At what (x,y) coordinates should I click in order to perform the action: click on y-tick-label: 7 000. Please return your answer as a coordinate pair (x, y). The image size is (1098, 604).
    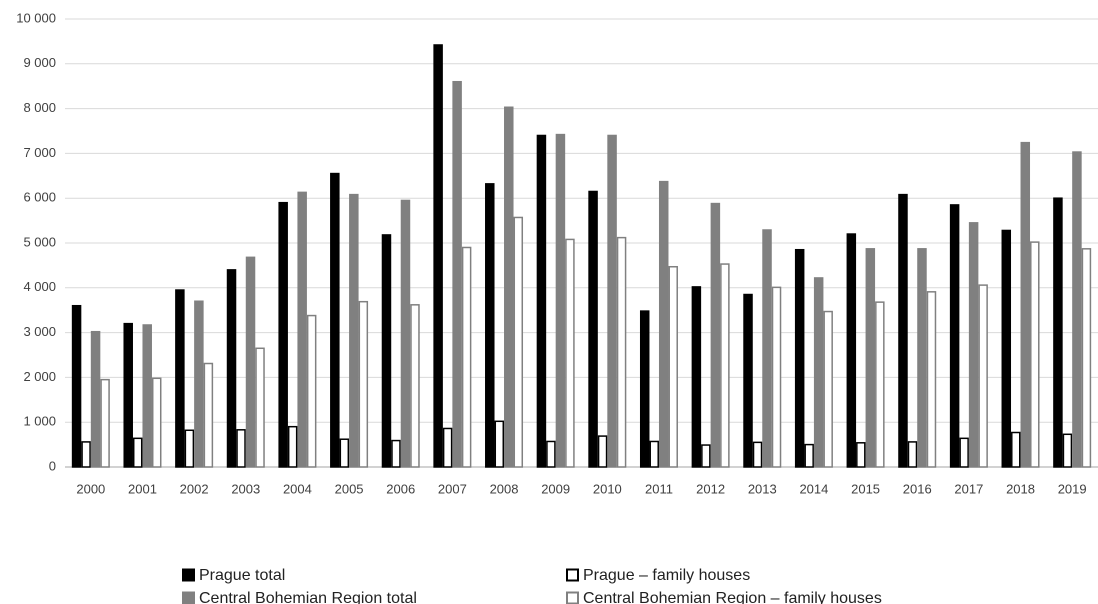
    Looking at the image, I should click on (39, 152).